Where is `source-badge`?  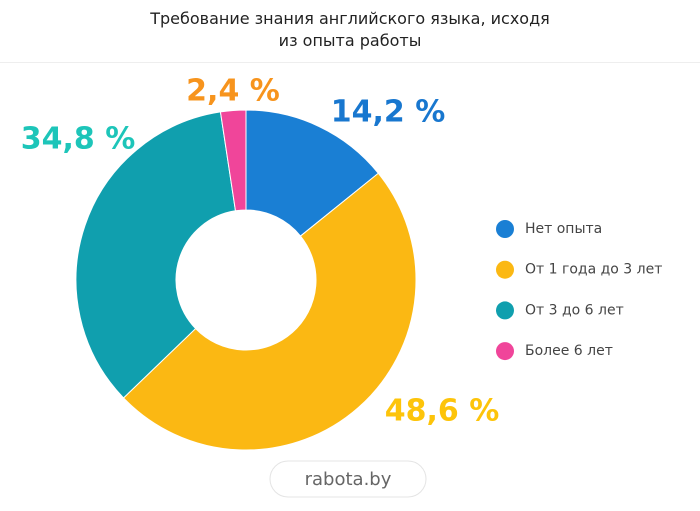 source-badge is located at coordinates (348, 479).